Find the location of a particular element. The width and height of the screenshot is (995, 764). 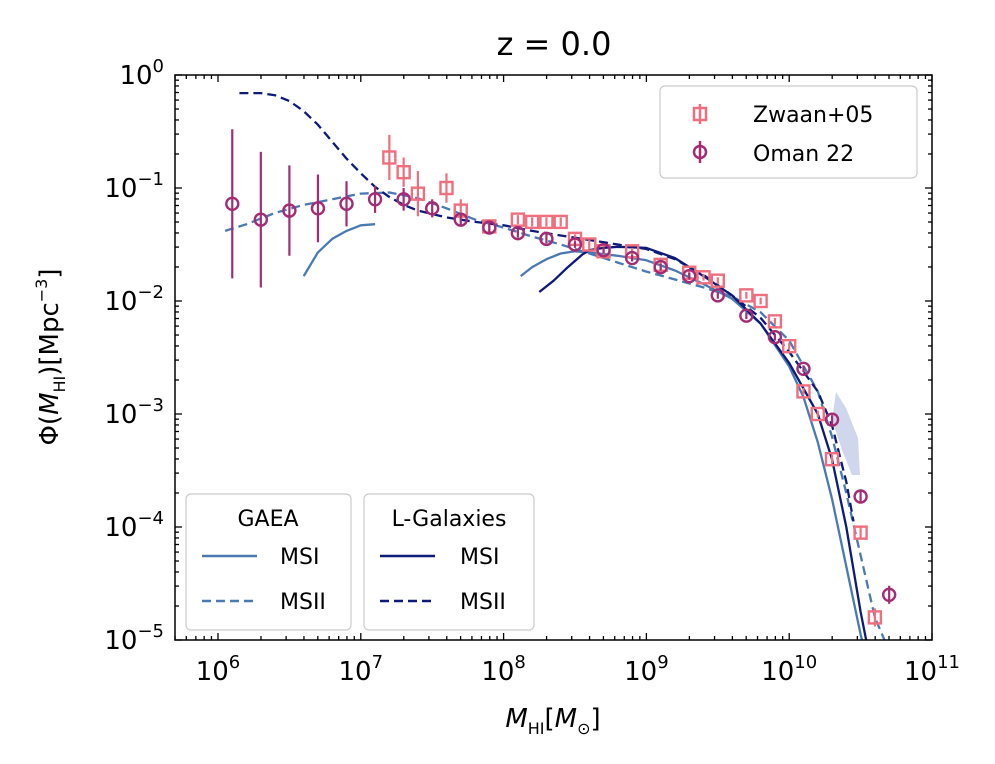

svg-text: MHI[M⊙] is located at coordinates (552, 721).